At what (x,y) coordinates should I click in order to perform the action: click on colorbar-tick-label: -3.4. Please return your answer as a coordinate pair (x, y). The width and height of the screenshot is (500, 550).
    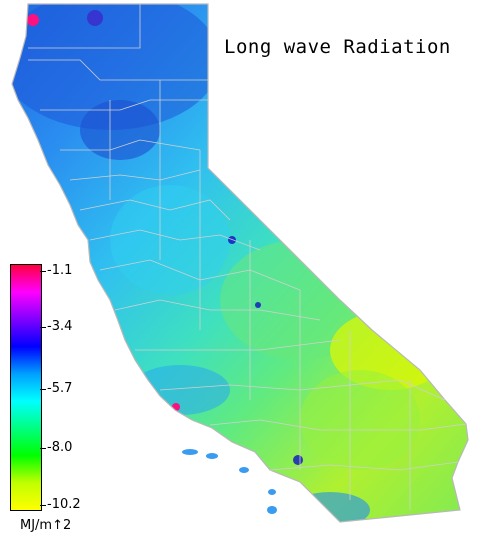
    Looking at the image, I should click on (60, 326).